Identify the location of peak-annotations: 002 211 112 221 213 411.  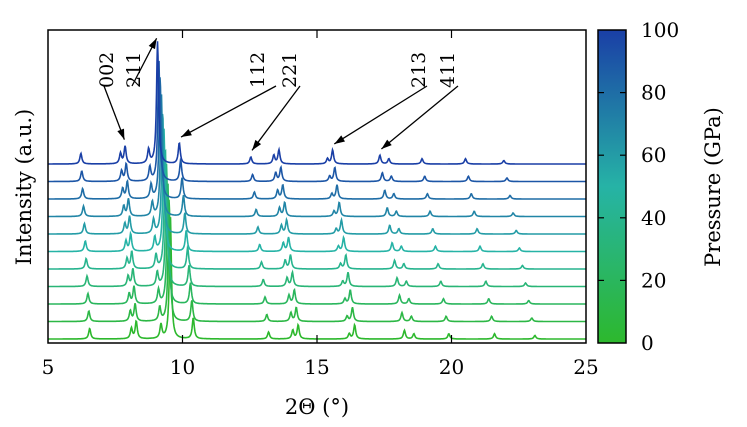
(277, 94).